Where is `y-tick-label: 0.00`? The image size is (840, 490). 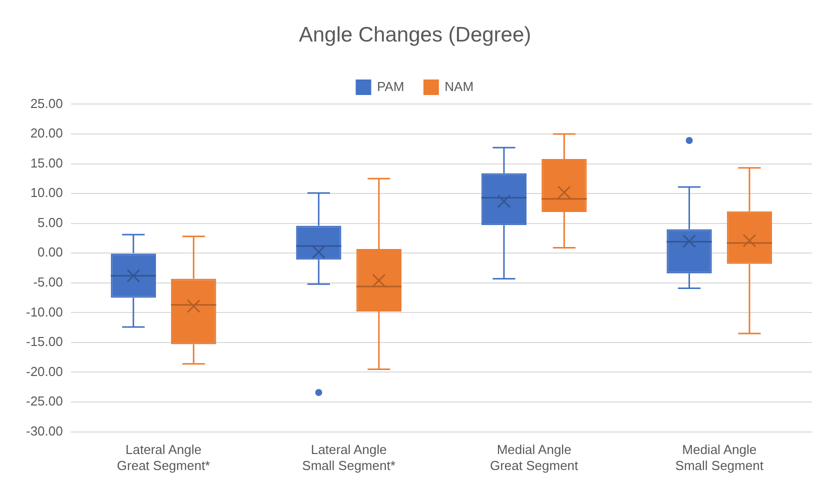 y-tick-label: 0.00 is located at coordinates (50, 252).